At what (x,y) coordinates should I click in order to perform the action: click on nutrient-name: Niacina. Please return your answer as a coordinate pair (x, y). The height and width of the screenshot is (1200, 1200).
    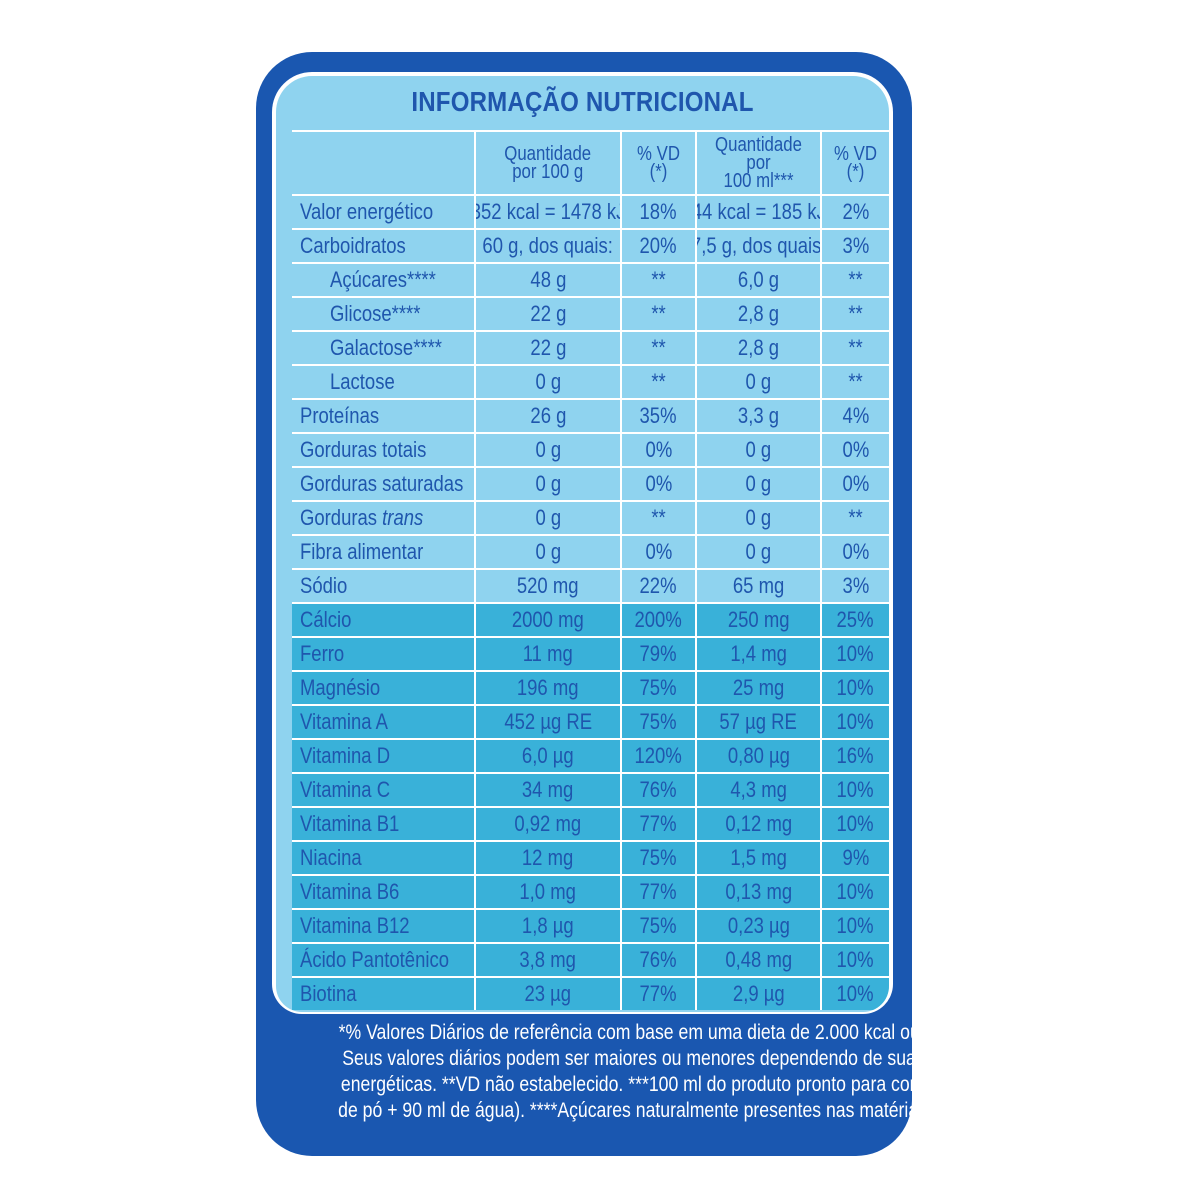
    Looking at the image, I should click on (331, 857).